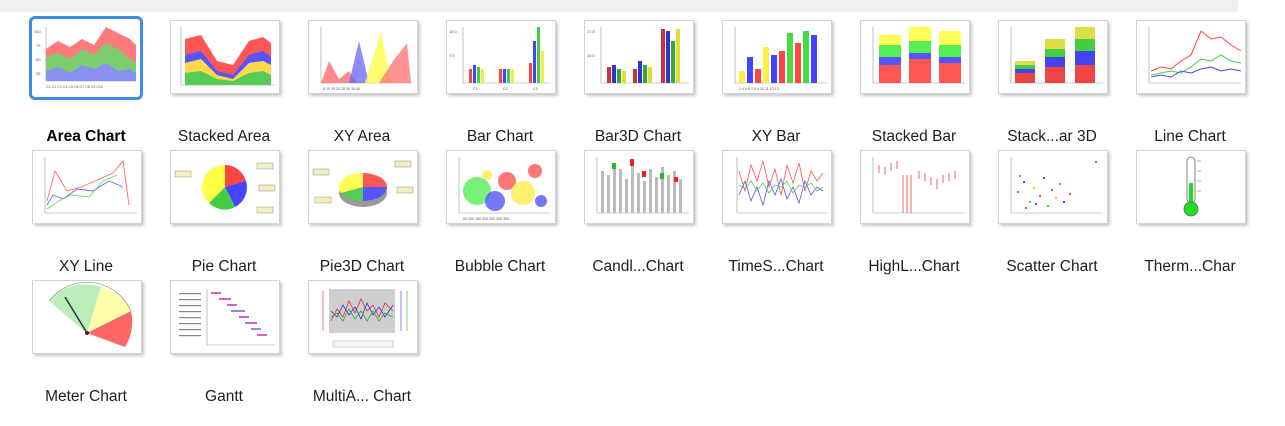 This screenshot has width=1285, height=426. I want to click on chart-tile-stacked-bar: Stacked Bar, so click(914, 78).